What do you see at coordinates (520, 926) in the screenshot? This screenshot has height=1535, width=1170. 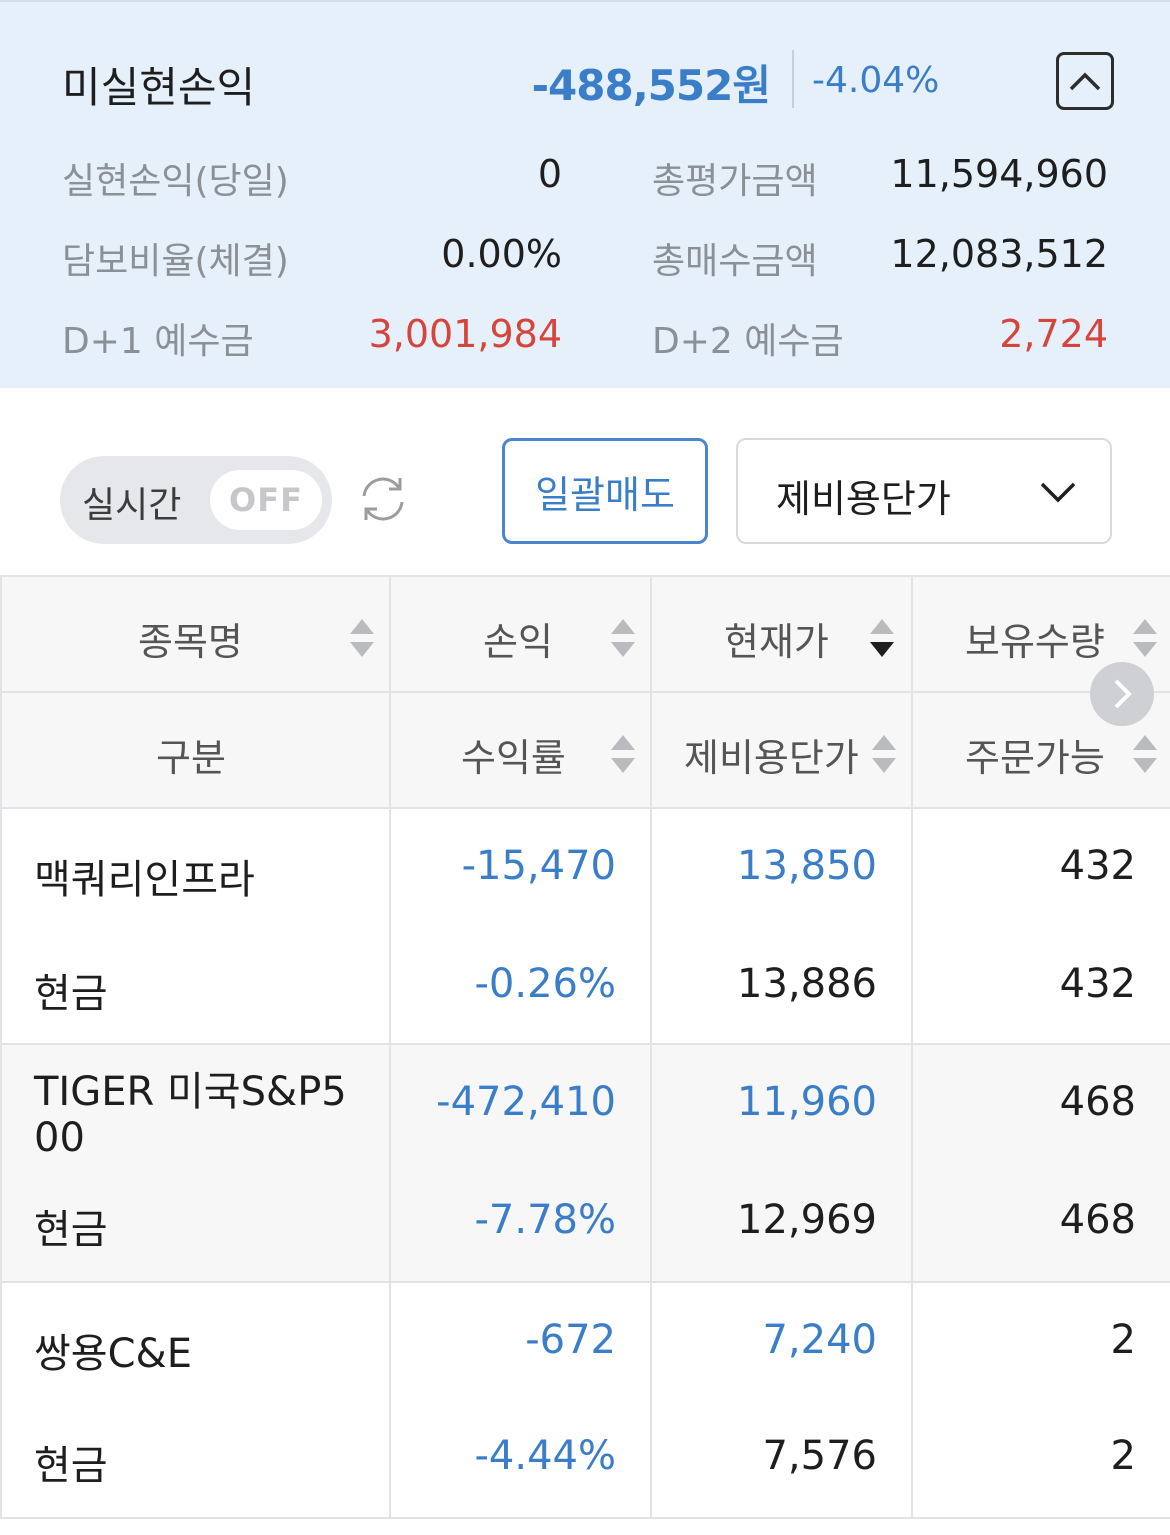 I see `pnl-cell: -15,470 -0.26%` at bounding box center [520, 926].